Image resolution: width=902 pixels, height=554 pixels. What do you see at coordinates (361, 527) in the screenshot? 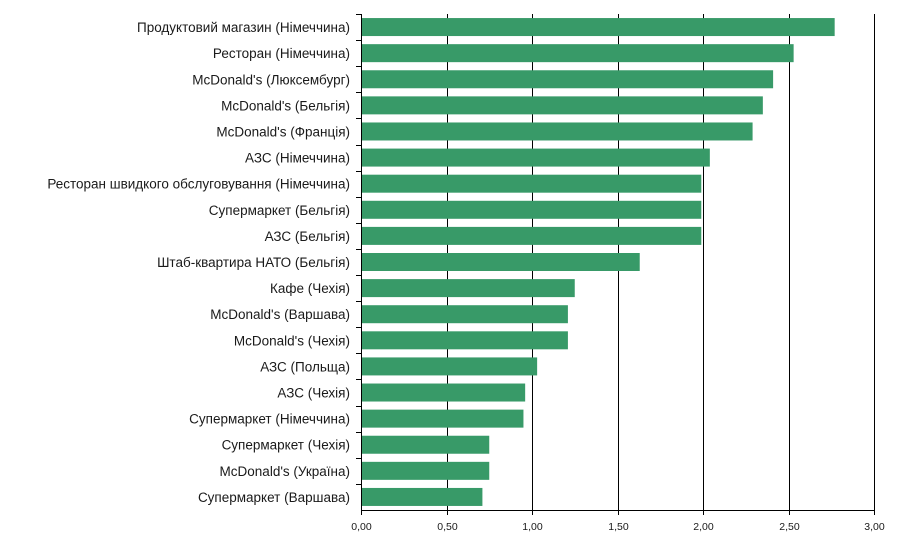
I see `x-tick-label: 0,00` at bounding box center [361, 527].